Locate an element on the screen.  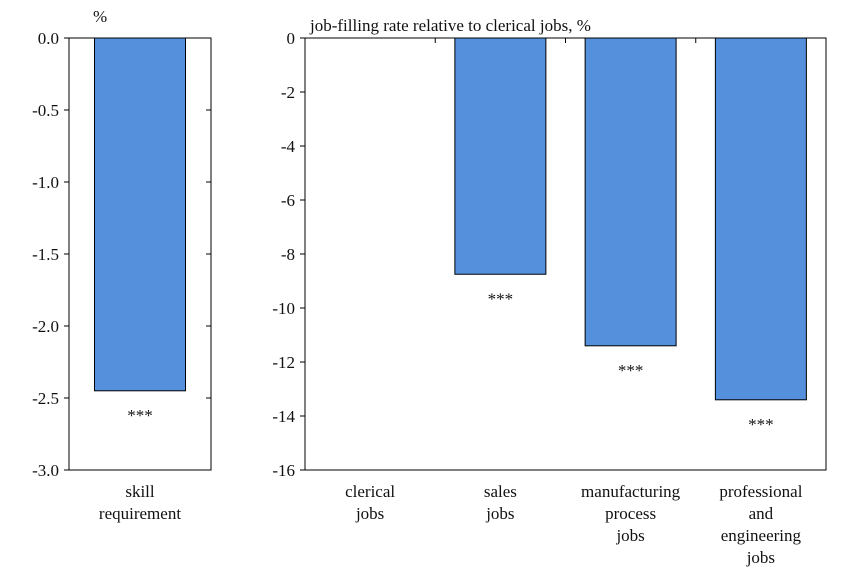
y-tick-label: -4 is located at coordinates (288, 146).